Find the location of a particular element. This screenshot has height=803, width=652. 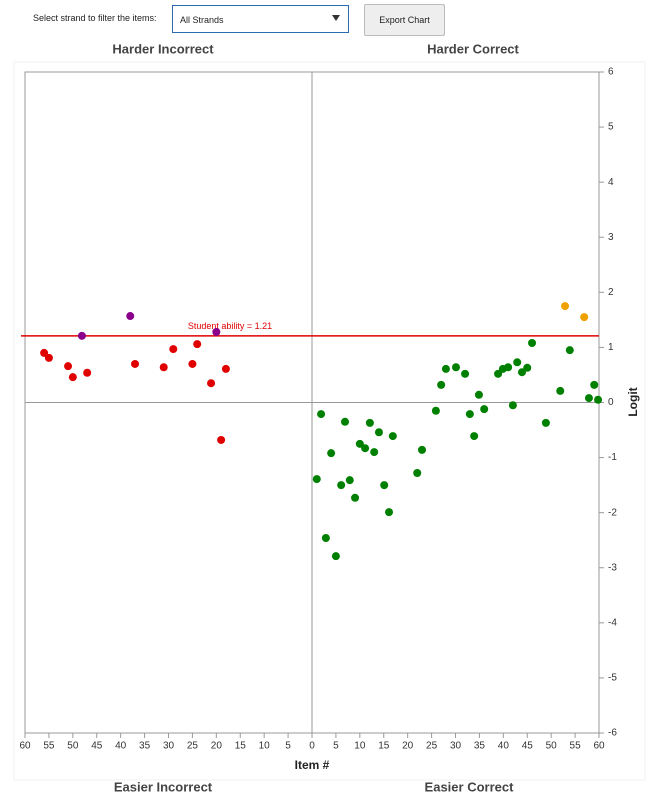

select-value: All Strands is located at coordinates (202, 20).